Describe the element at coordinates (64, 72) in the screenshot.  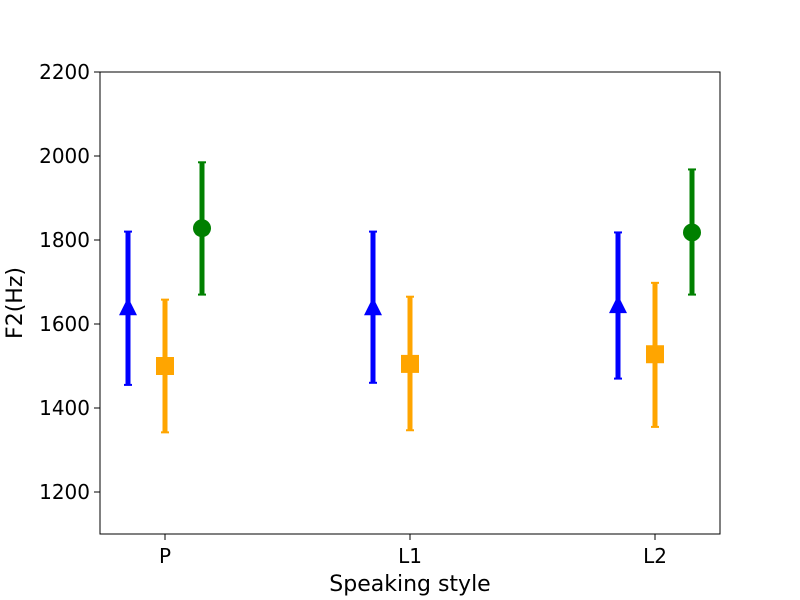
I see `y-tick-label: 2200` at that location.